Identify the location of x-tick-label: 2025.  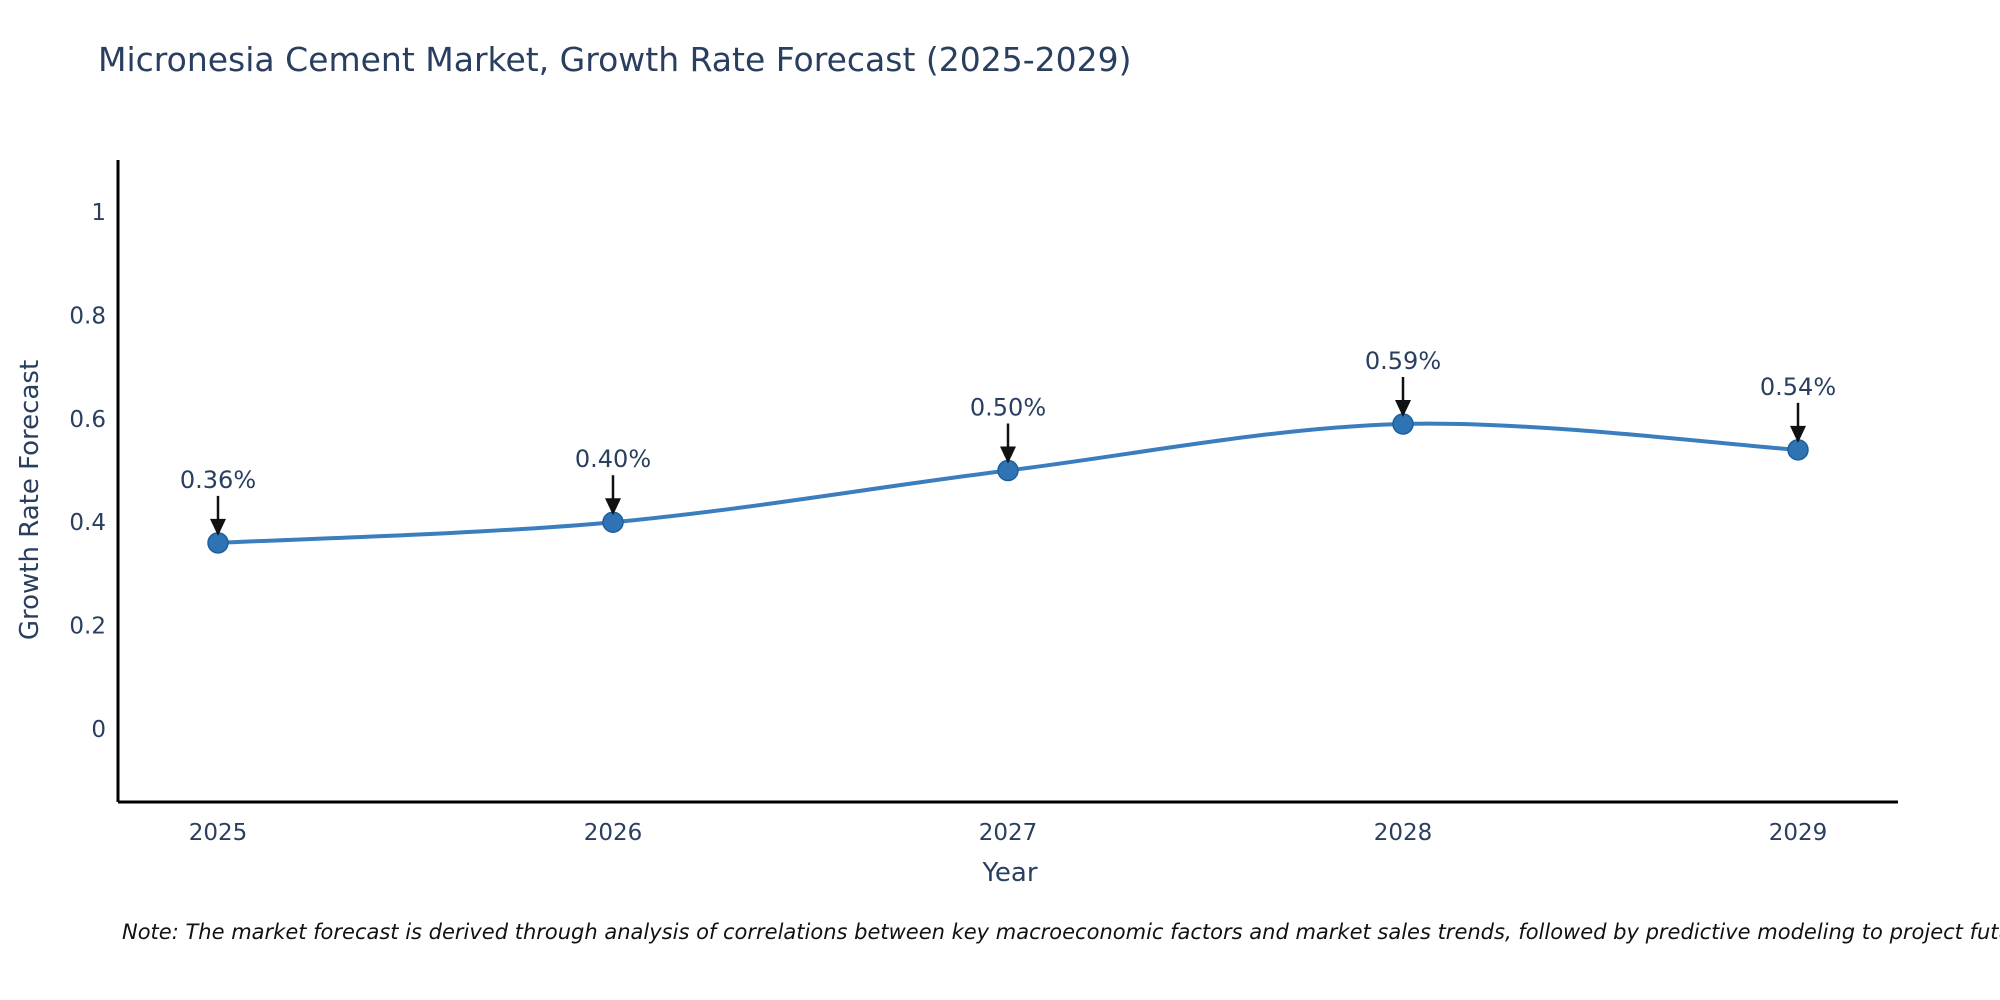
(218, 833).